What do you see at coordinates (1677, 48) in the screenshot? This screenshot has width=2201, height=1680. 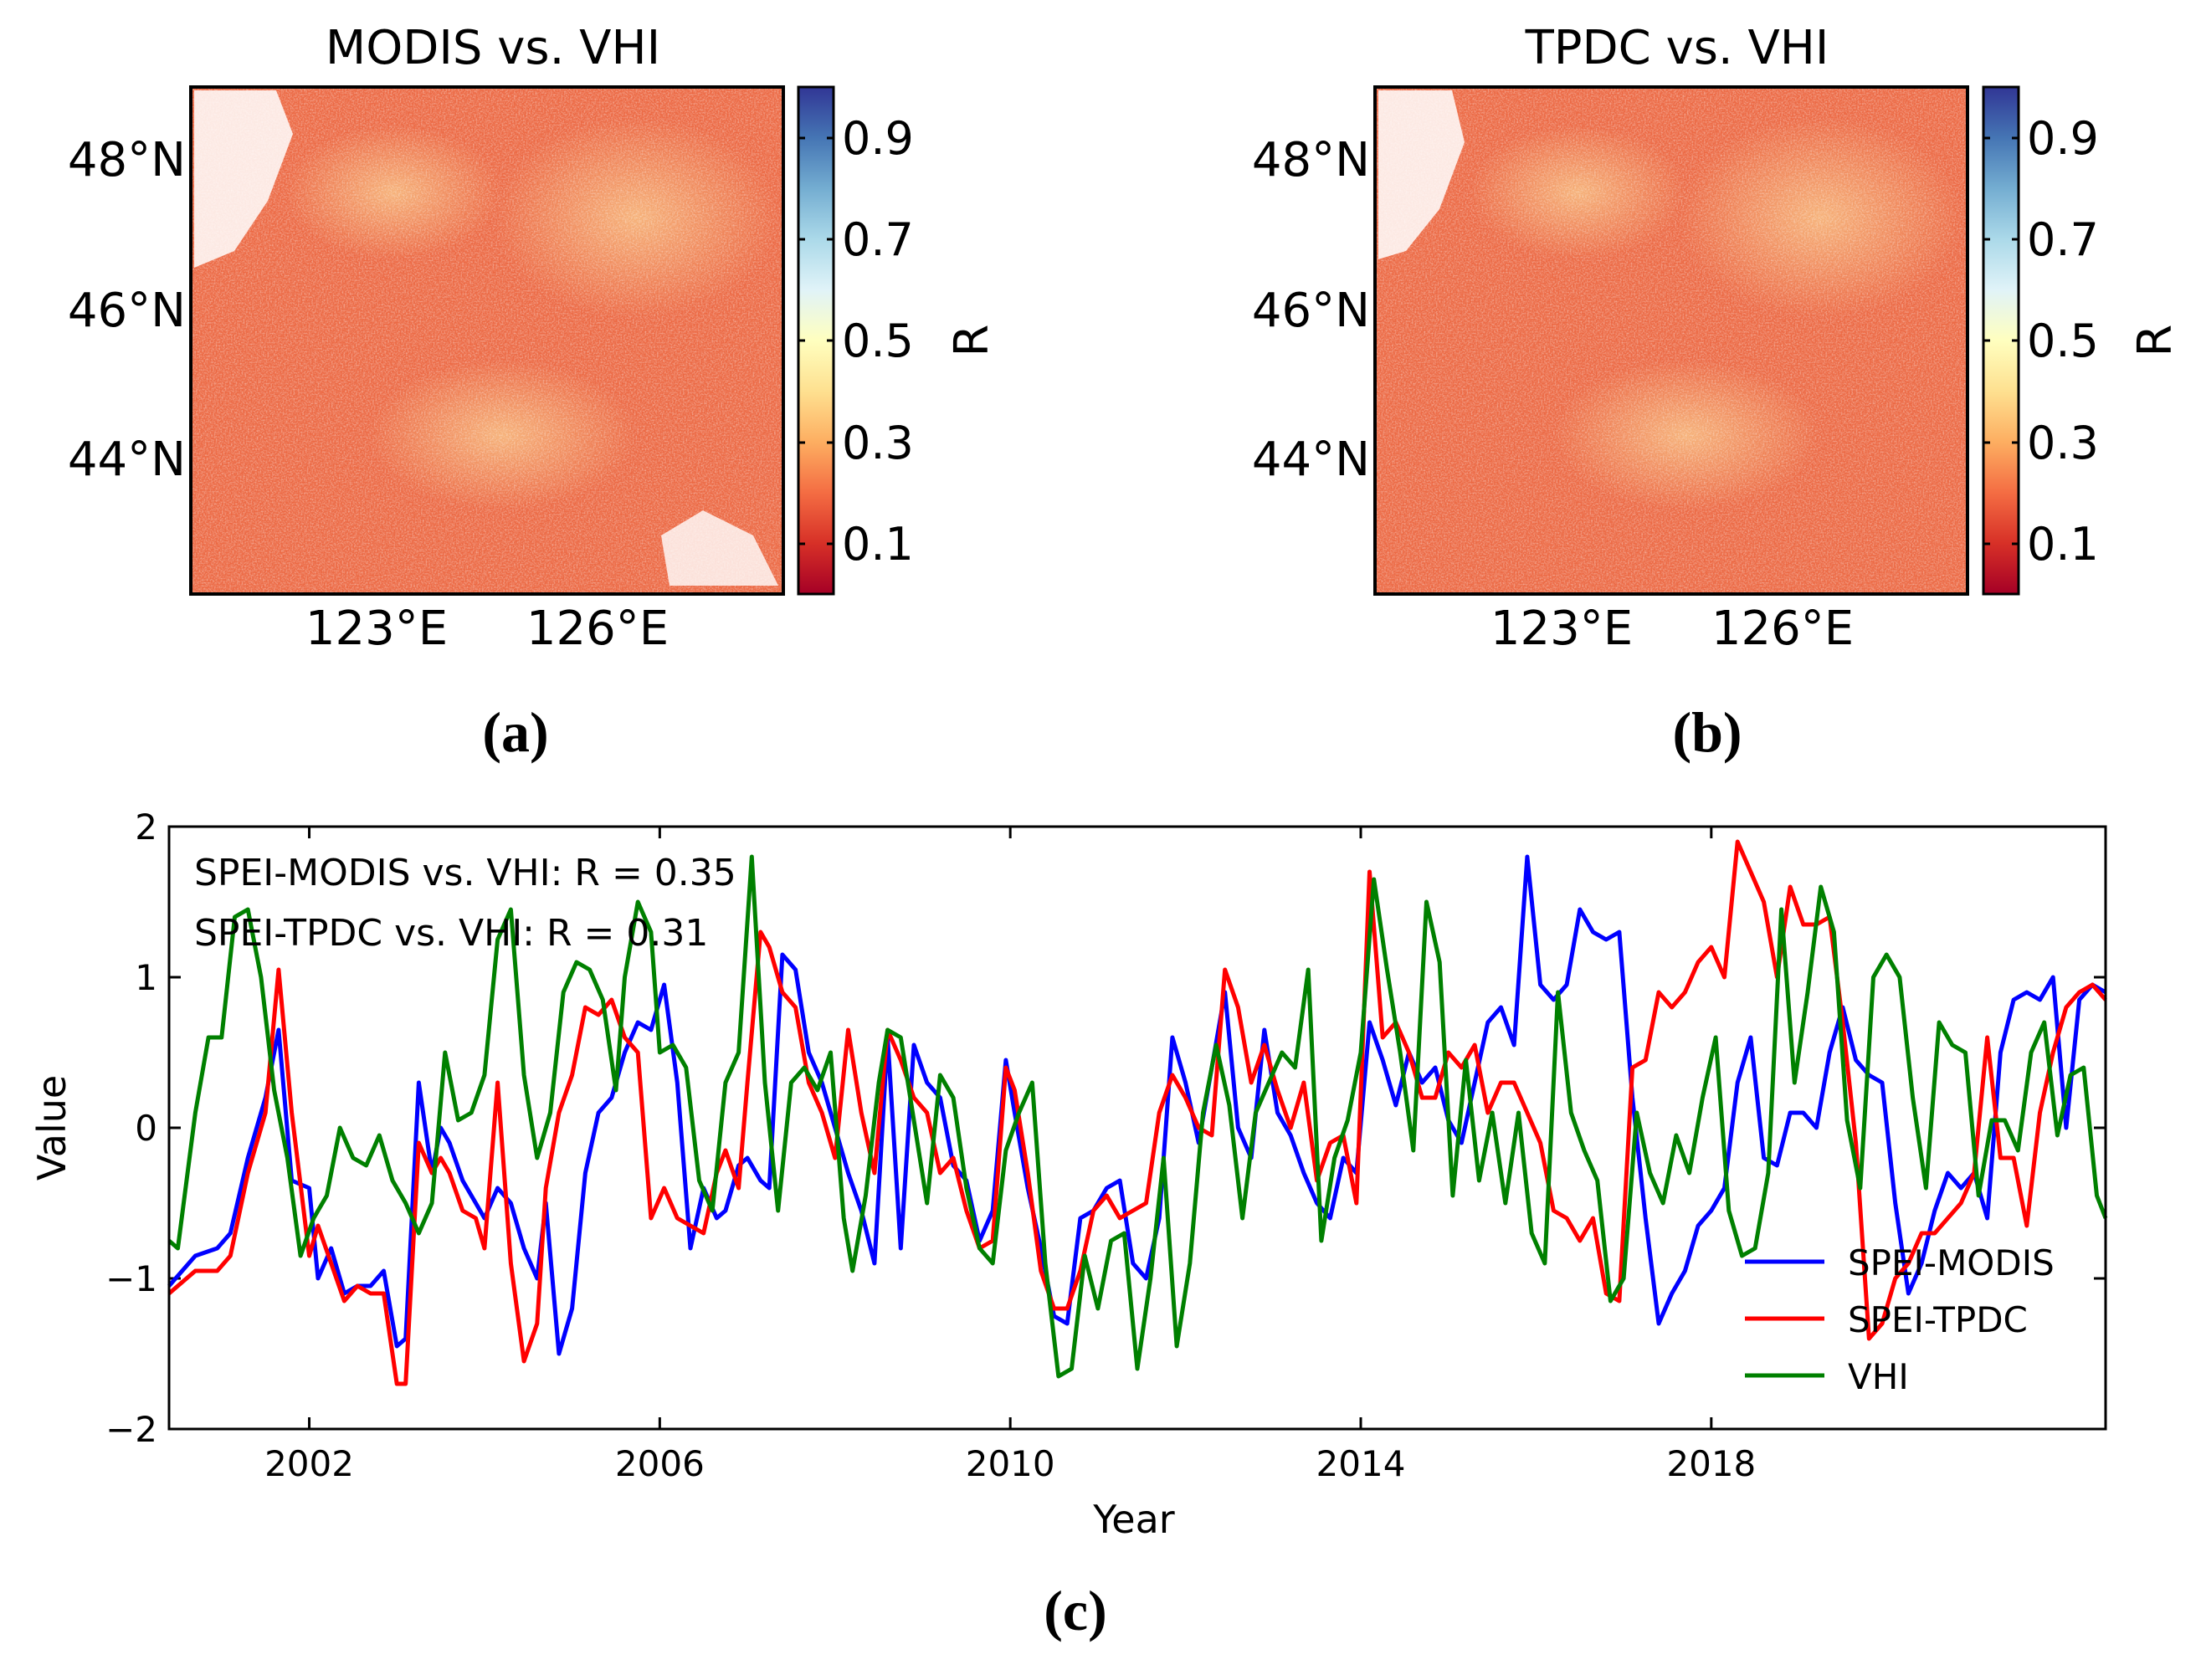 I see `map-title: TPDC vs. VHI` at bounding box center [1677, 48].